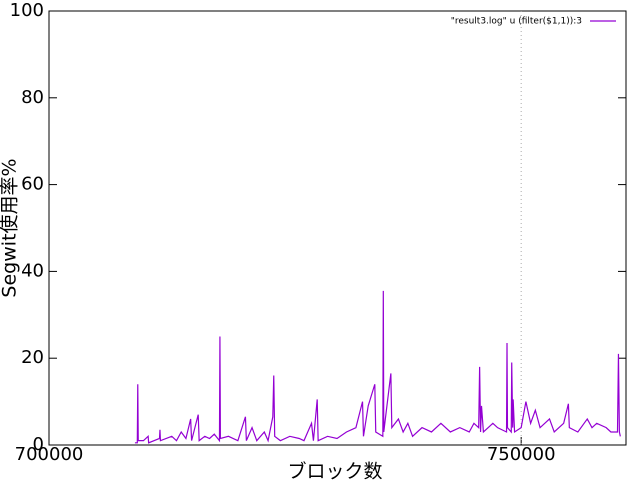  What do you see at coordinates (10, 227) in the screenshot?
I see `y-axis-title: Segwit使用率%` at bounding box center [10, 227].